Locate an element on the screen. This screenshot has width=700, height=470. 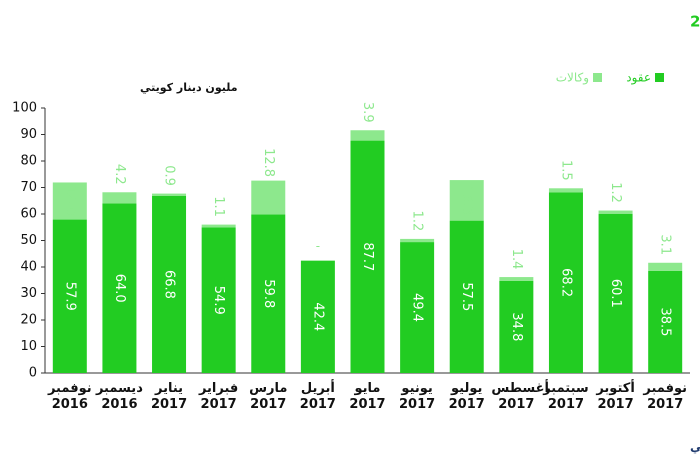
y-tick-label: 100 is located at coordinates (24, 108).